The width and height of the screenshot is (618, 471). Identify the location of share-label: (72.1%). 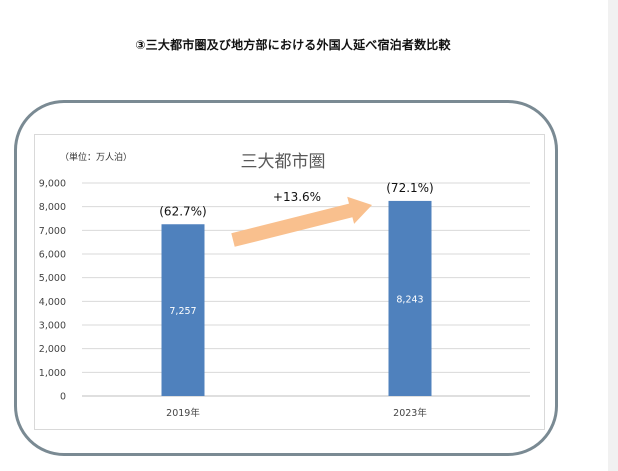
(409, 188).